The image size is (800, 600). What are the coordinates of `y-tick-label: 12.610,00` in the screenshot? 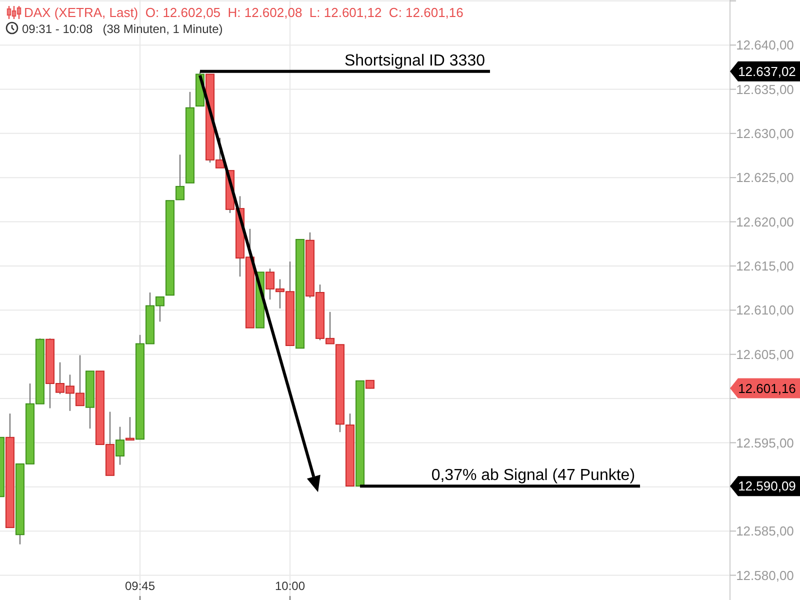 It's located at (765, 310).